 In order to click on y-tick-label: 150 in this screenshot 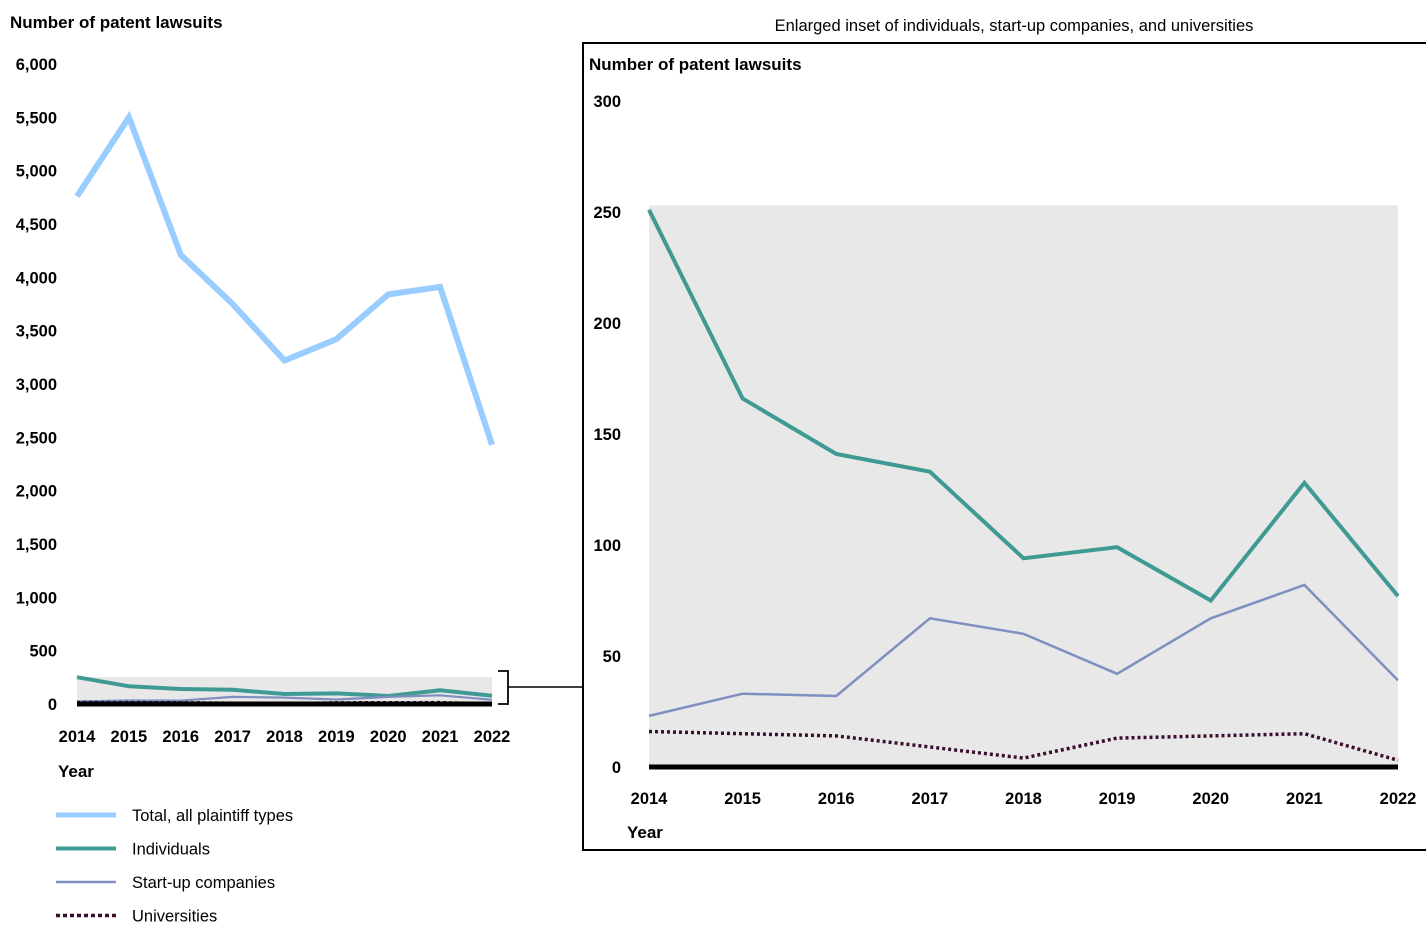, I will do `click(607, 435)`.